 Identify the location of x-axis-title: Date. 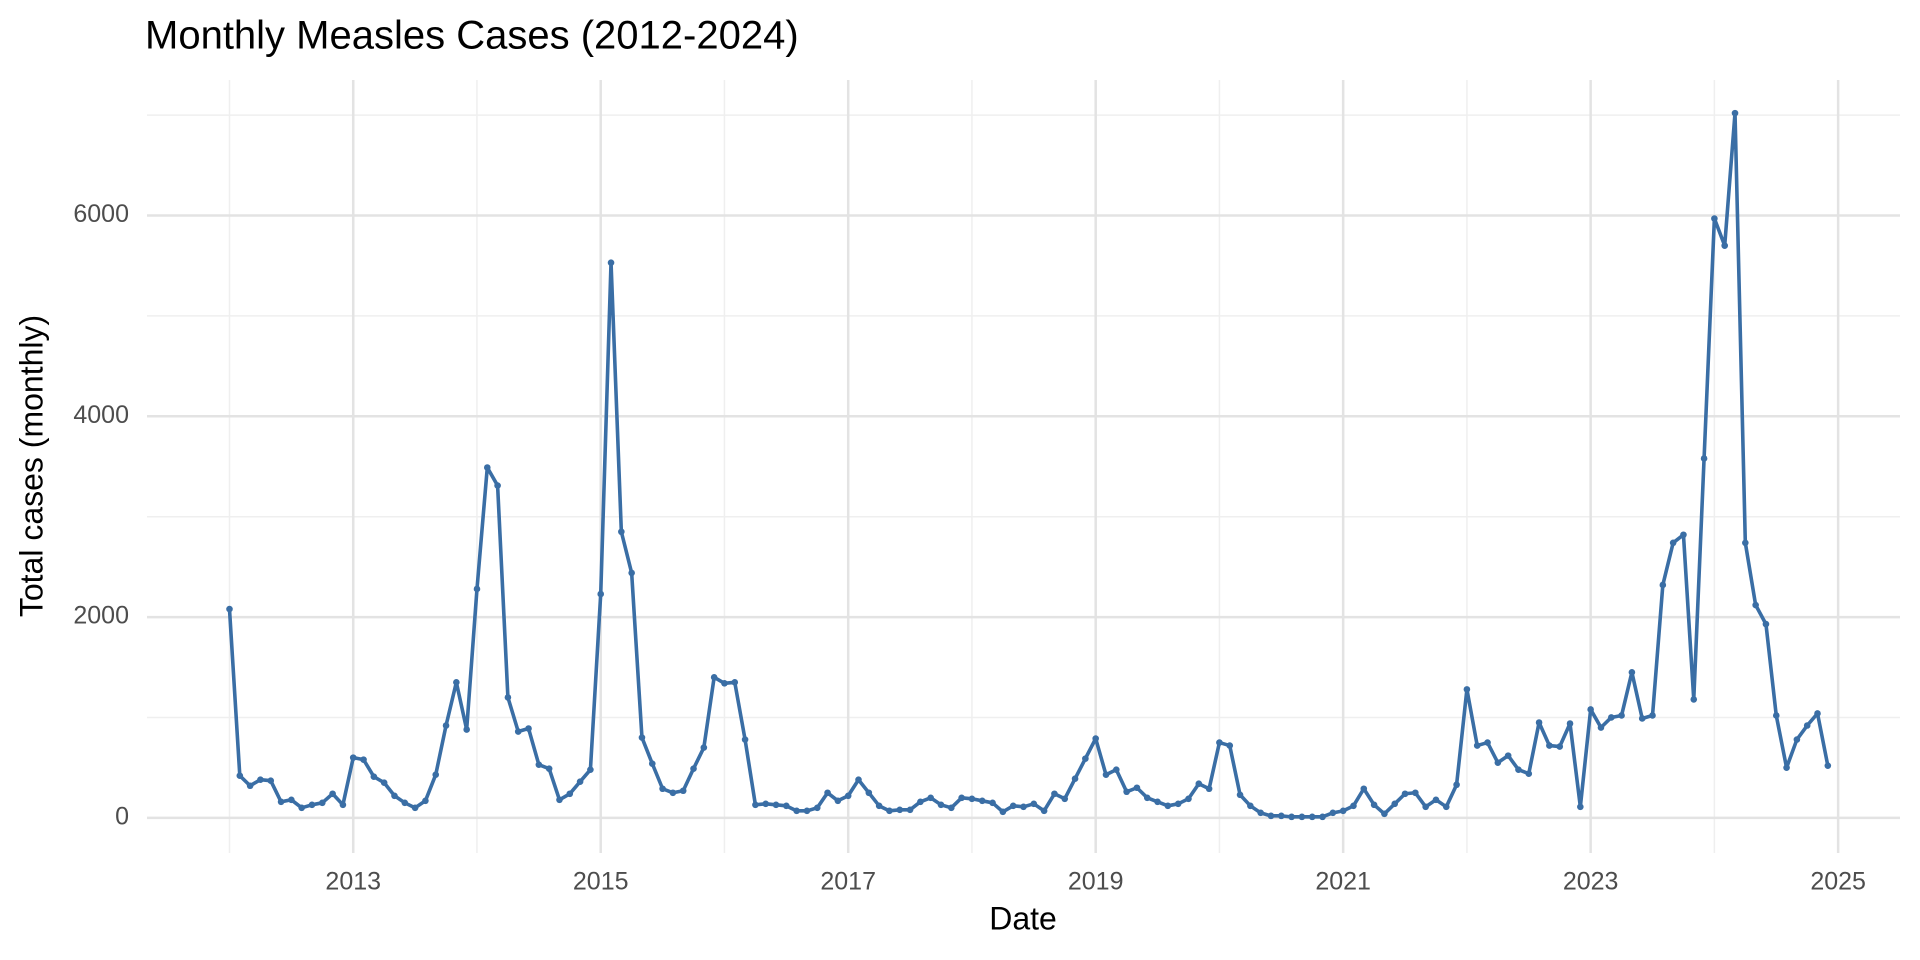
(1023, 918).